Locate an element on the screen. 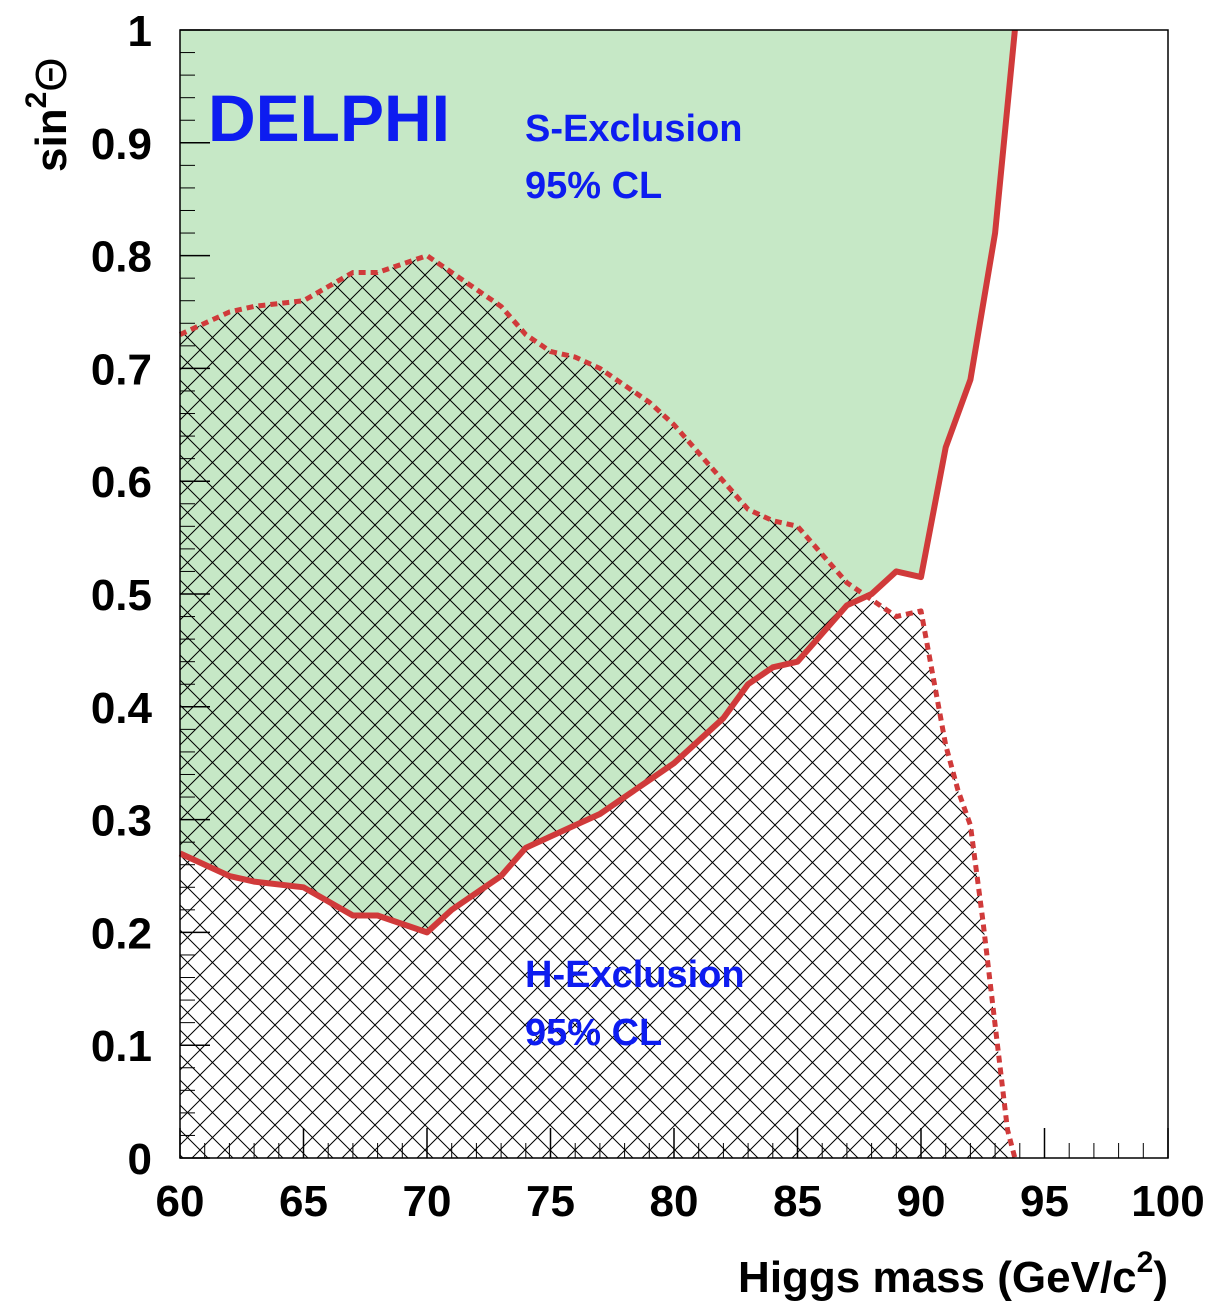  y-tick-label: 1 is located at coordinates (140, 31).